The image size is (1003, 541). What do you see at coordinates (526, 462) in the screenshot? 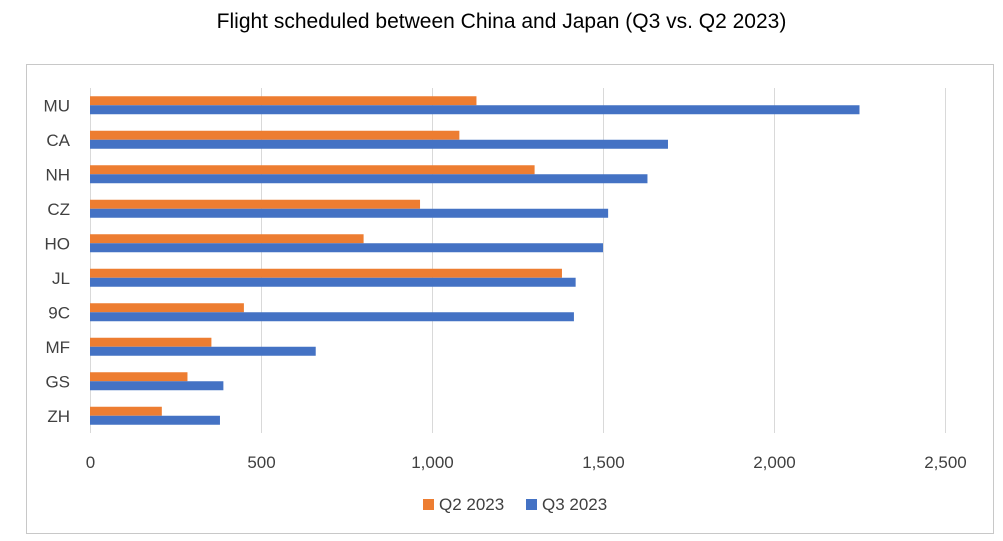
I see `value-axis: 0 500 1,000 1,500 2,000 2,500` at bounding box center [526, 462].